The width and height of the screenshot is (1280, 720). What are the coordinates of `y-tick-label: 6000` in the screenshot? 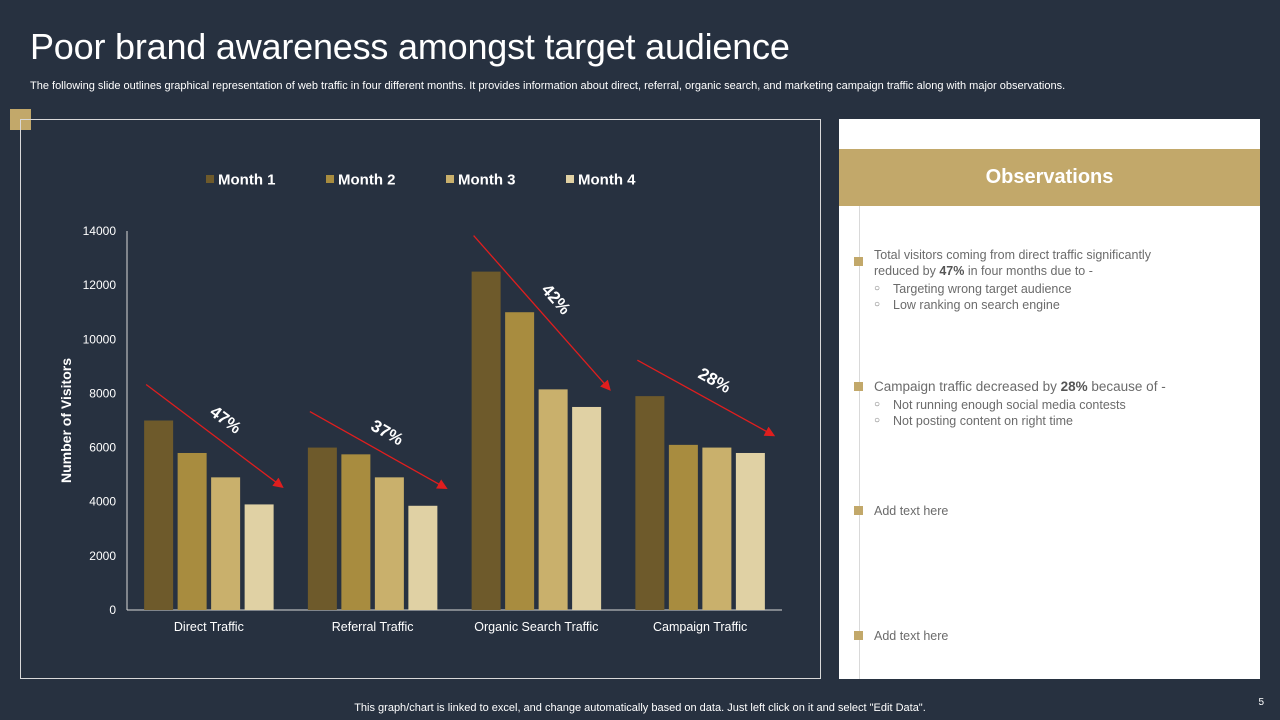 It's located at (102, 448).